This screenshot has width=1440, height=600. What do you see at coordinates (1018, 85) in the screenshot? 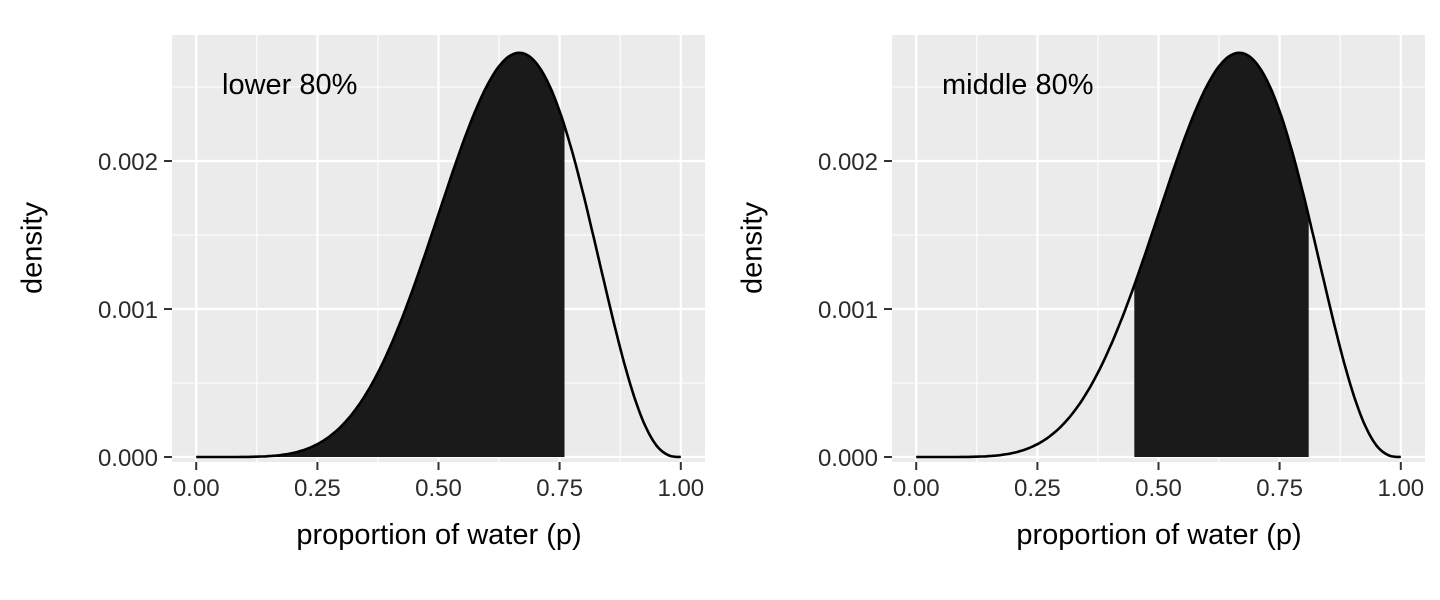
I see `interval-annotation: middle 80%` at bounding box center [1018, 85].